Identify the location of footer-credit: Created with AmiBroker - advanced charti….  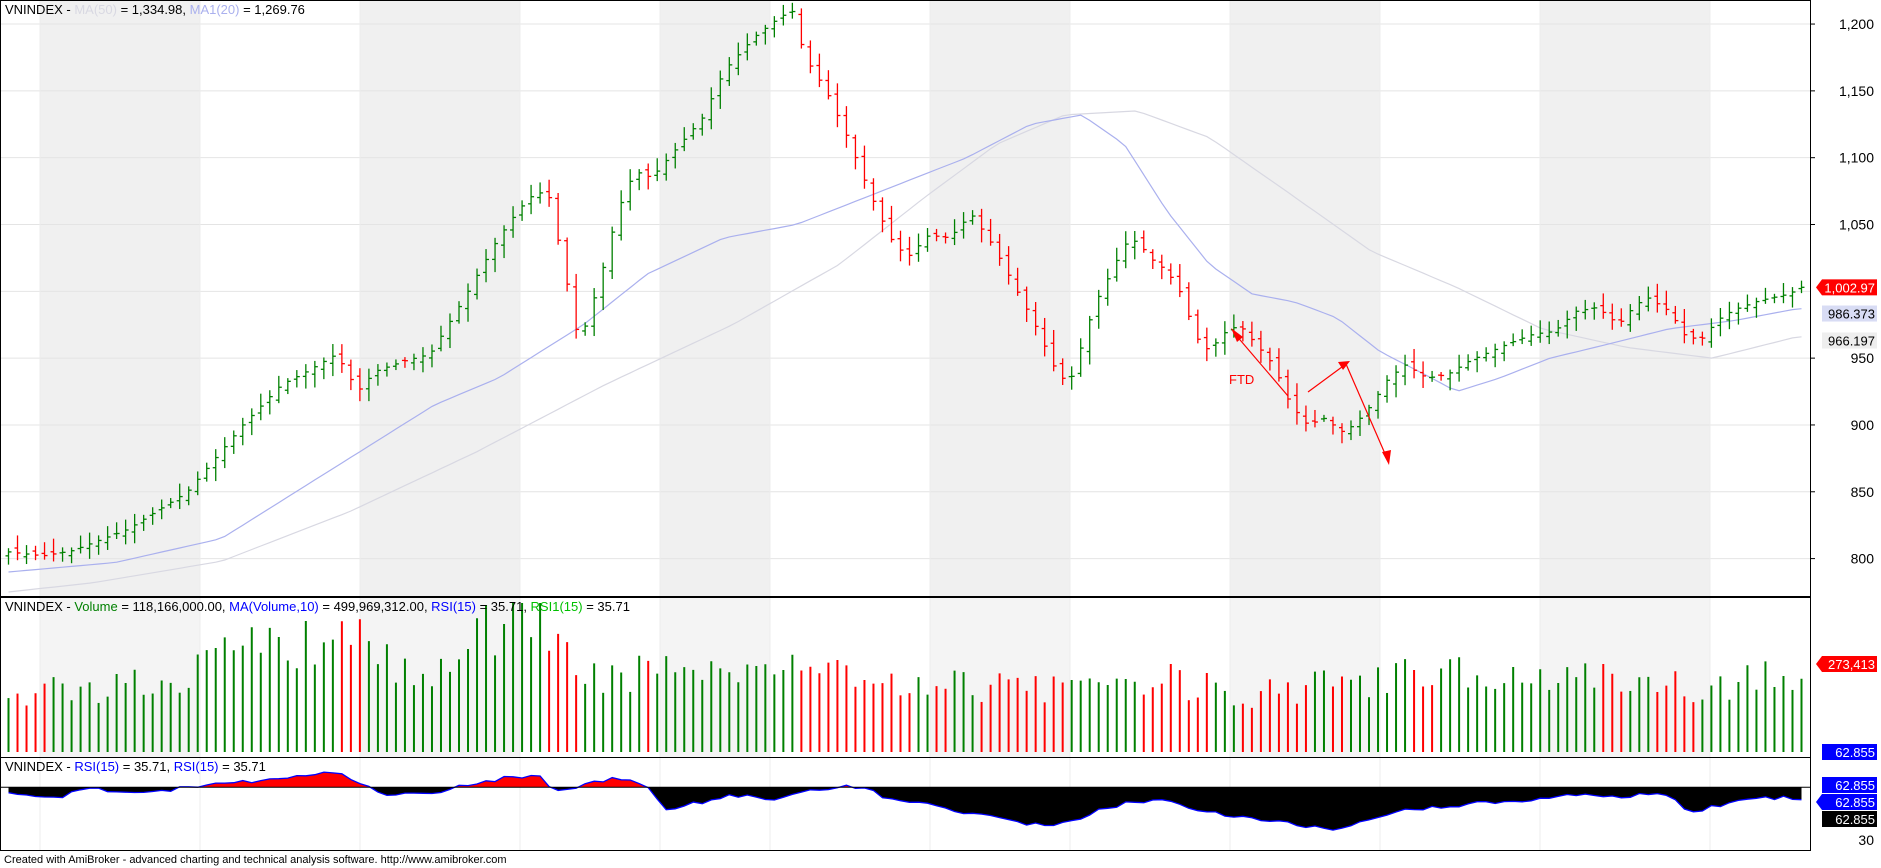
(255, 860).